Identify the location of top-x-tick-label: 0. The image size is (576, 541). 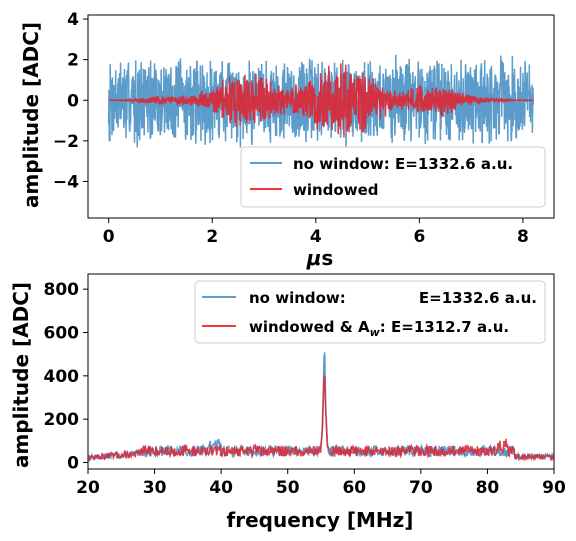
(109, 237).